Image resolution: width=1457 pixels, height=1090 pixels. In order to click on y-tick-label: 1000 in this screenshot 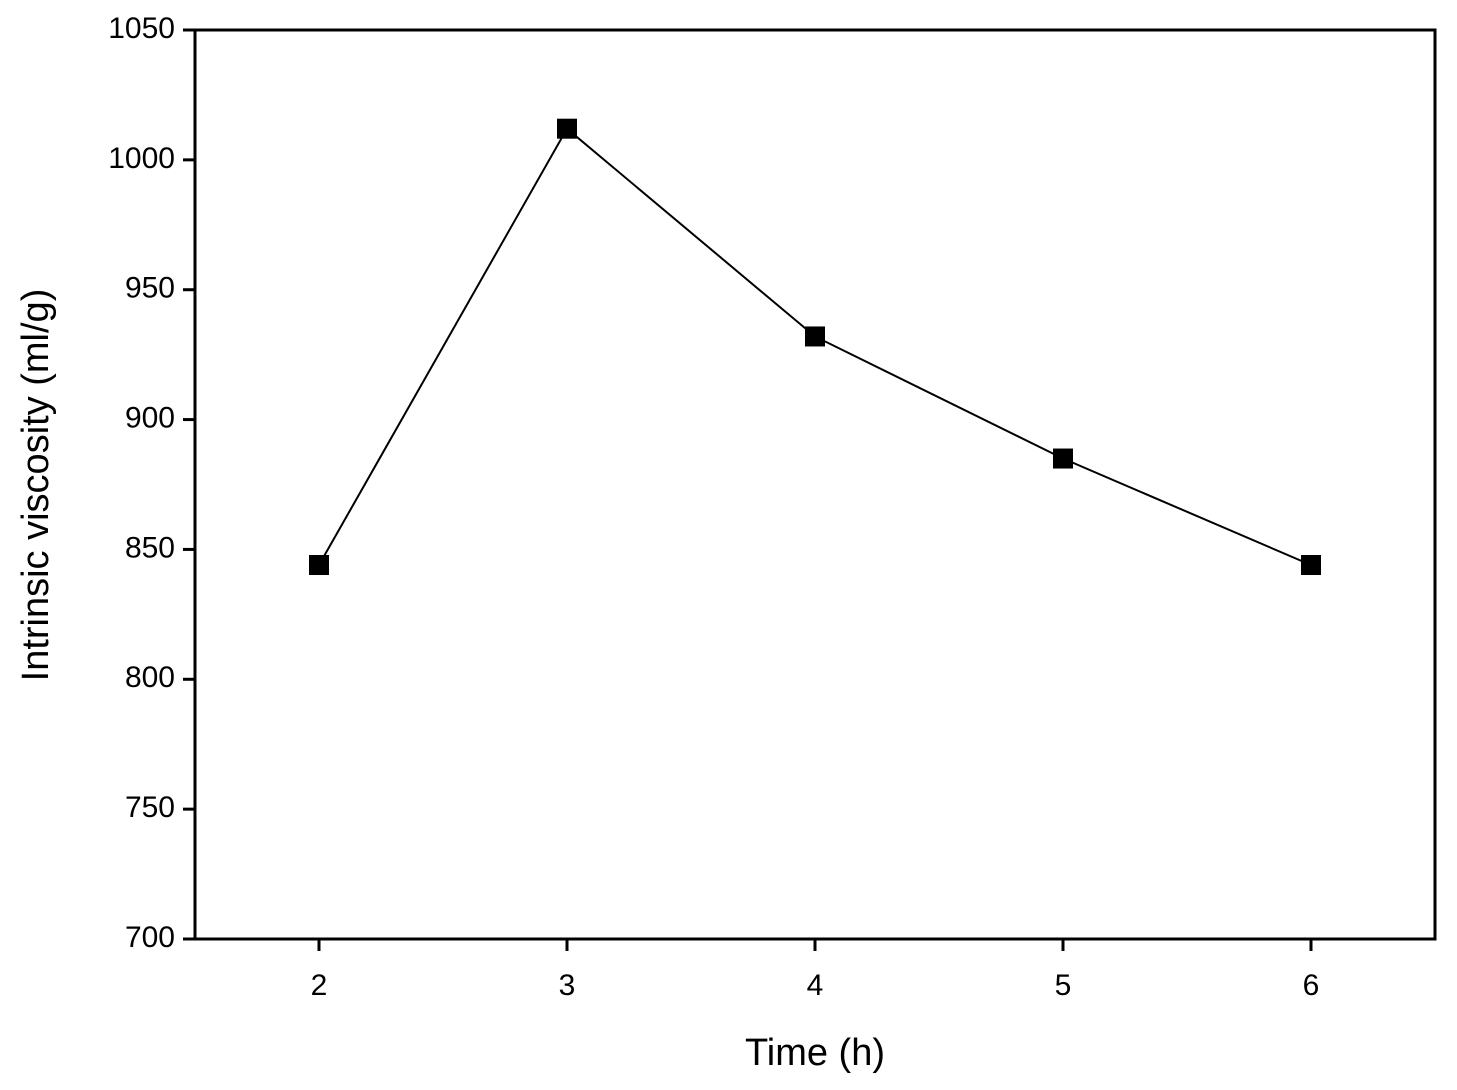, I will do `click(141, 158)`.